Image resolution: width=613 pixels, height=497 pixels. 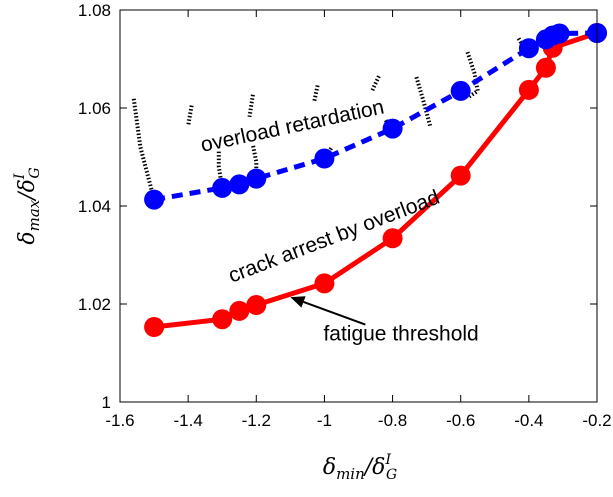 What do you see at coordinates (119, 420) in the screenshot?
I see `x-tick-label: -1.6` at bounding box center [119, 420].